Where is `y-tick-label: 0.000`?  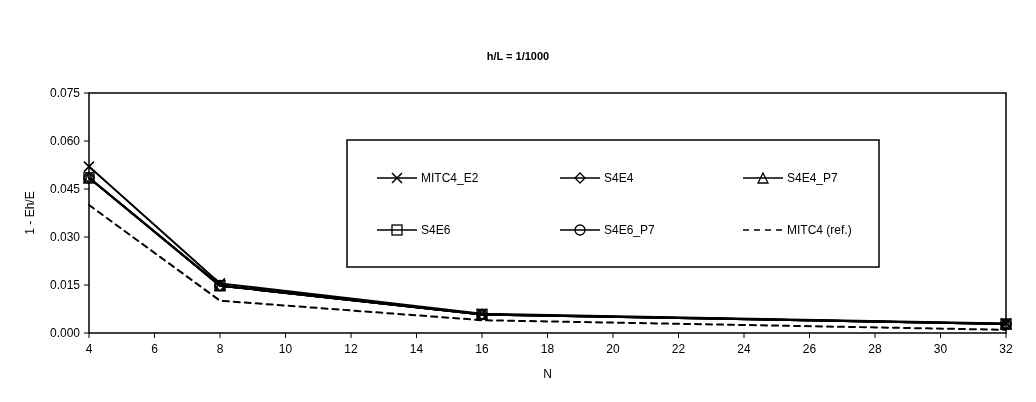 y-tick-label: 0.000 is located at coordinates (65, 333).